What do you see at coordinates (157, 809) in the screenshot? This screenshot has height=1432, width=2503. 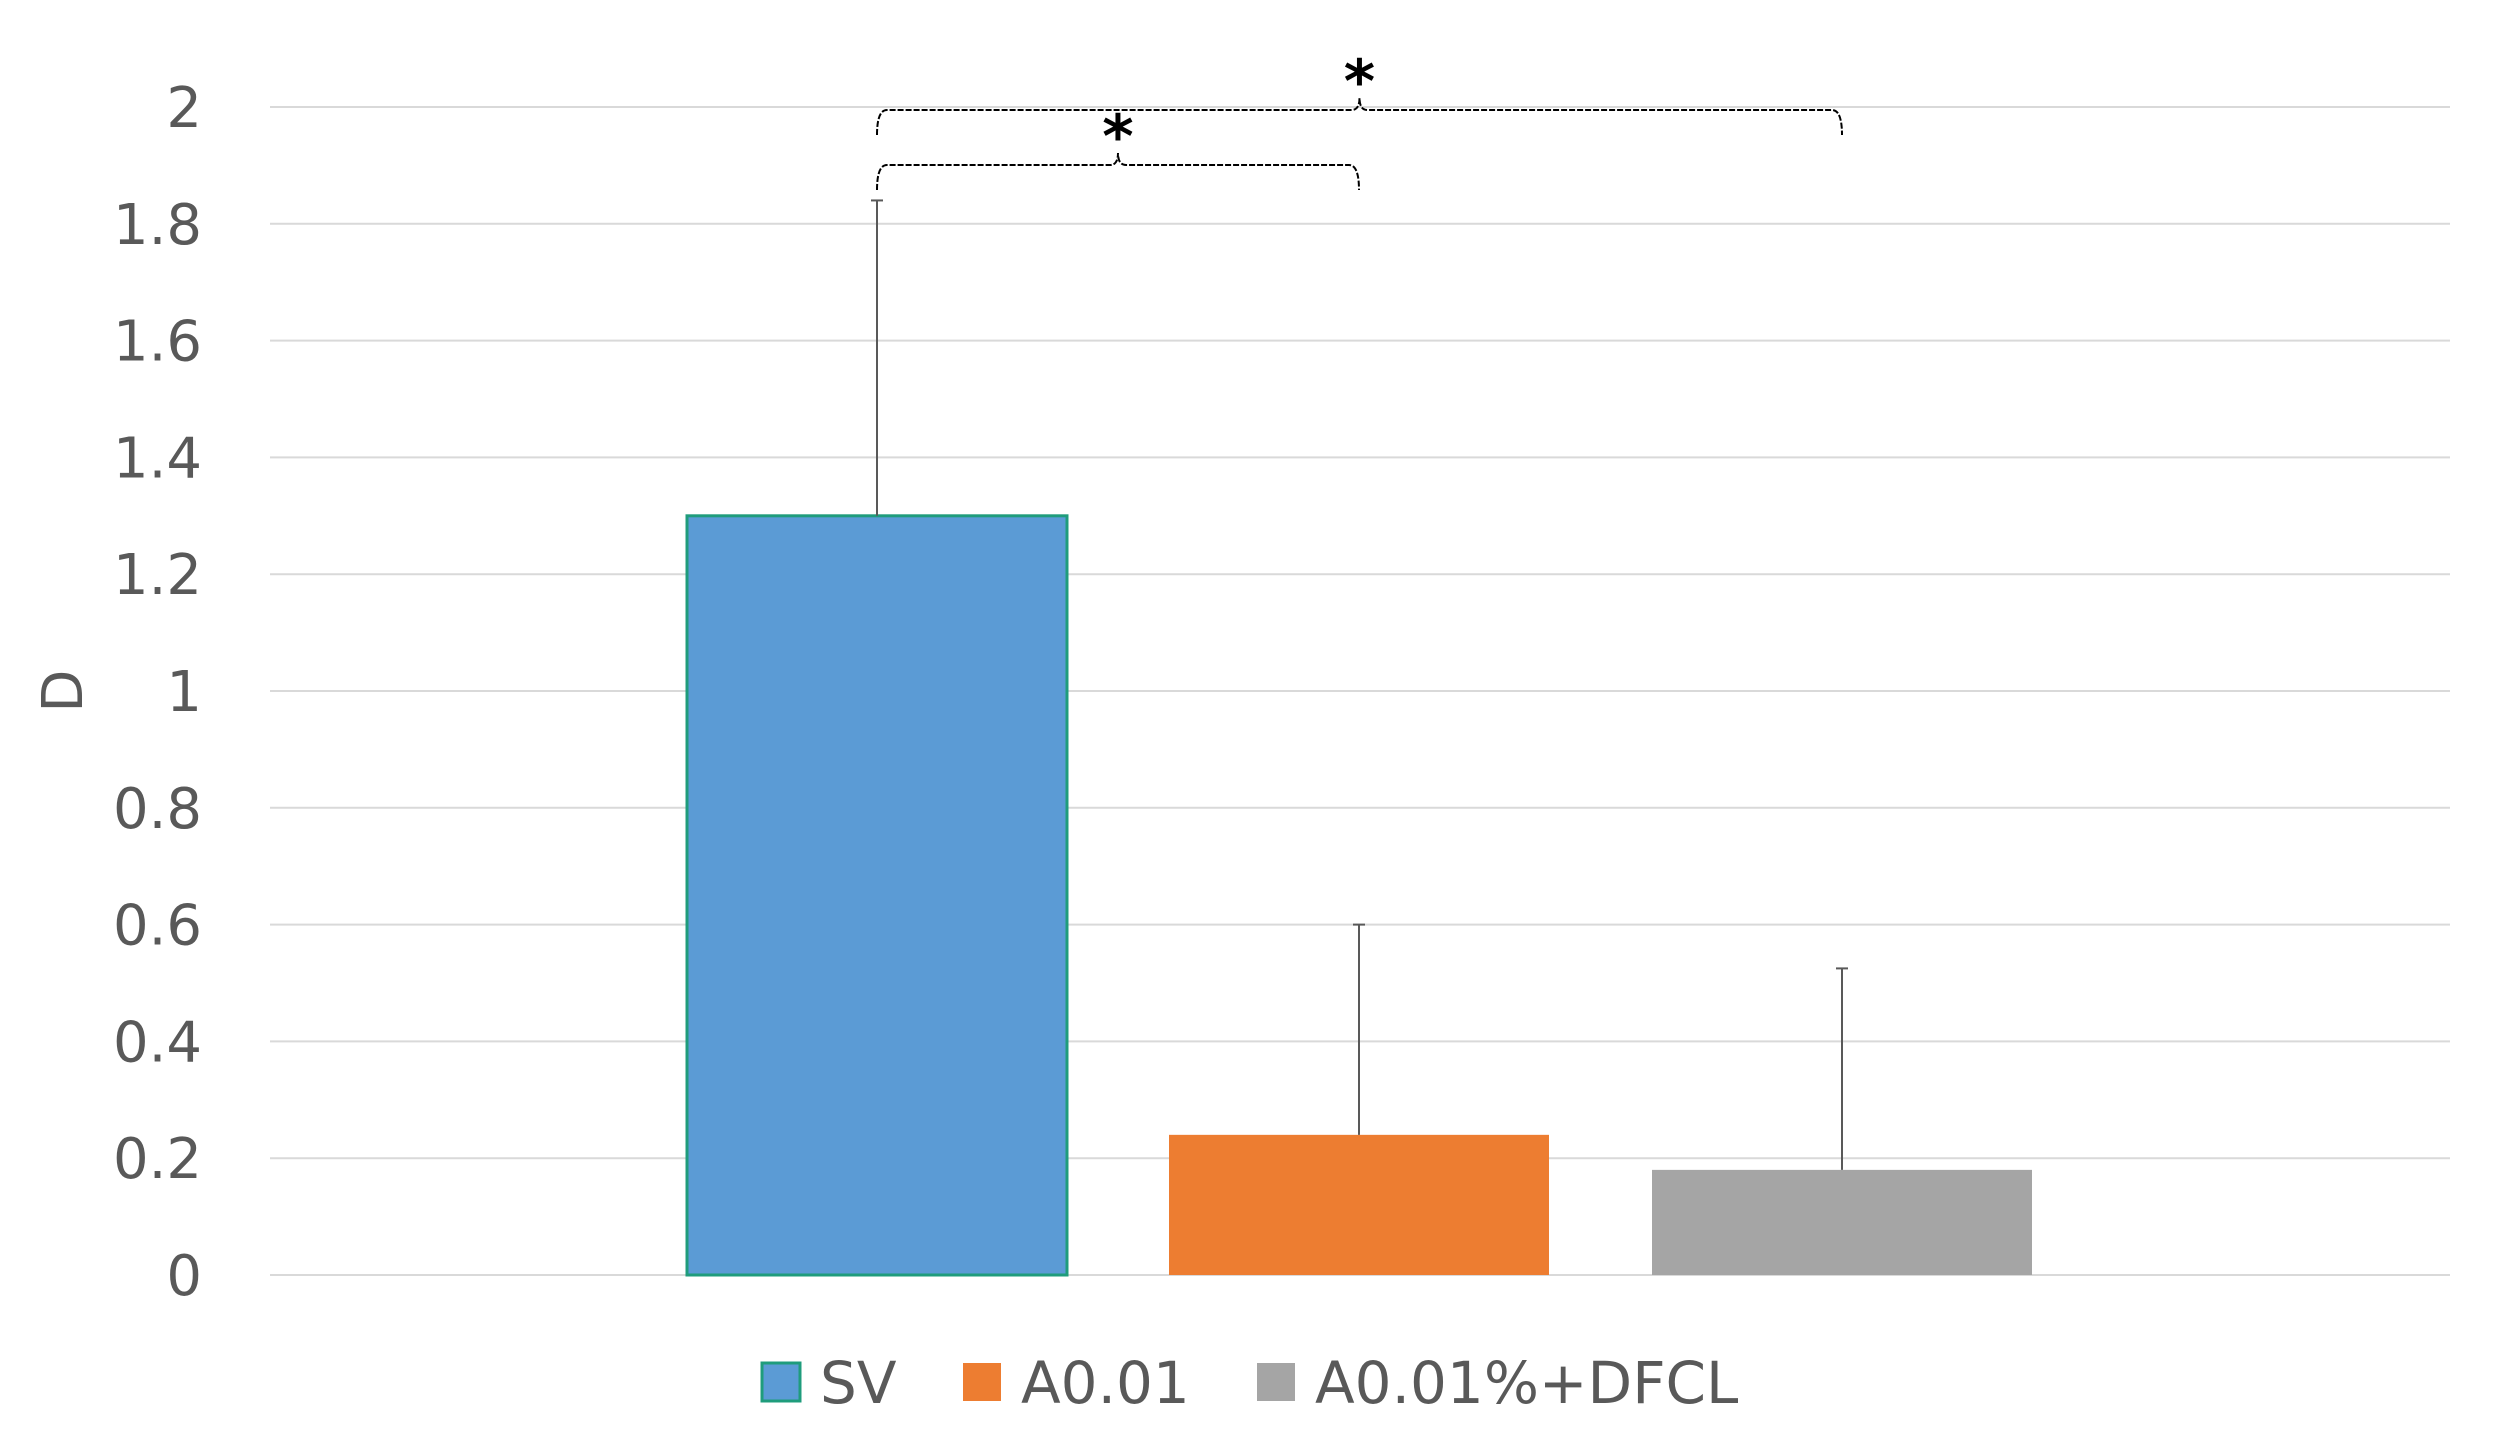 I see `y-tick-label: 0.8` at bounding box center [157, 809].